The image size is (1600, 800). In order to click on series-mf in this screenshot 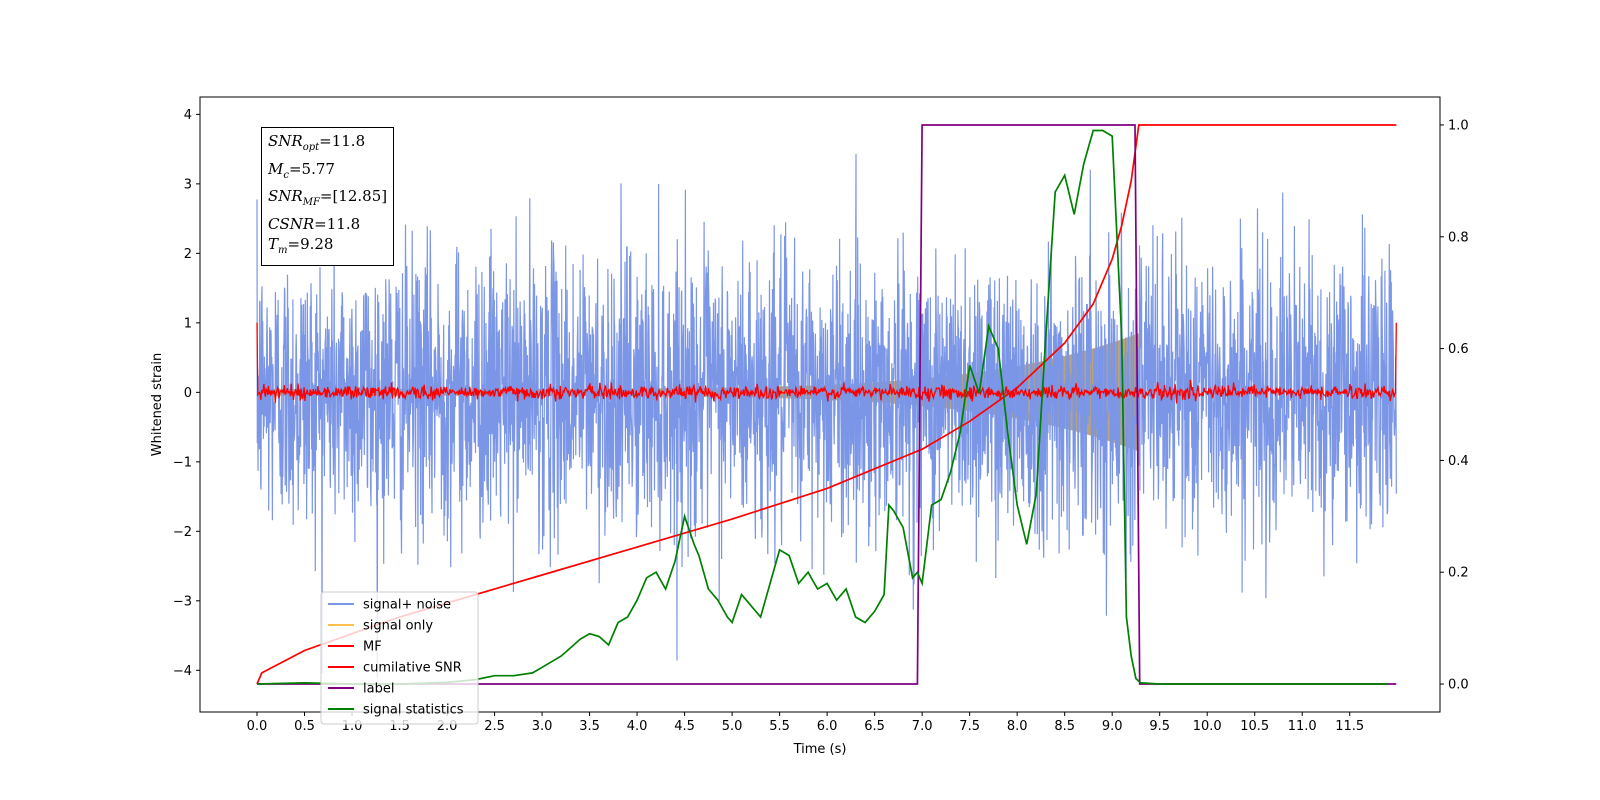, I will do `click(826, 363)`.